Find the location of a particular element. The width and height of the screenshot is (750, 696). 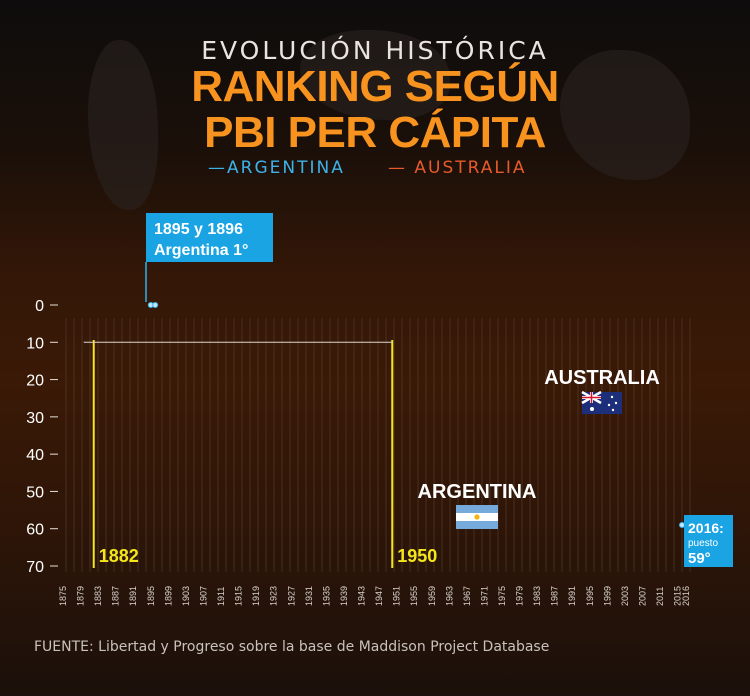

x-tick-label: 1907 is located at coordinates (203, 596).